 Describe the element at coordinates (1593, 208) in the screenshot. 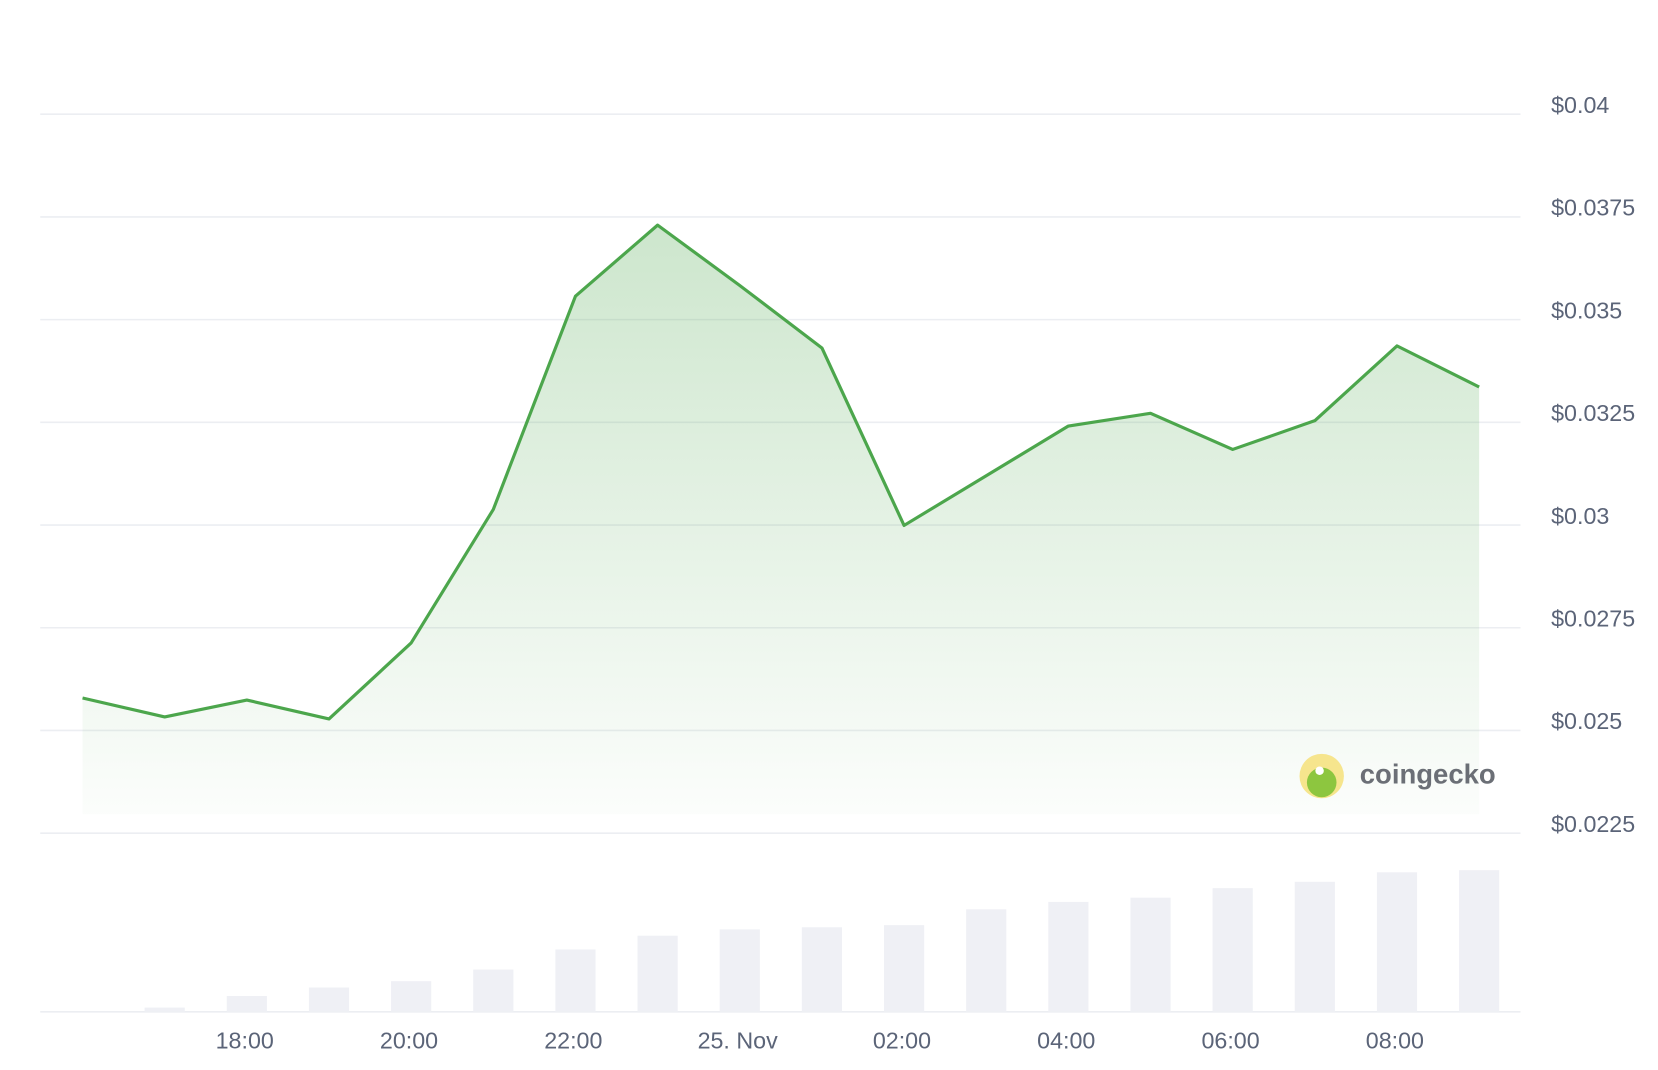

I see `y-tick-label: $0.0375` at that location.